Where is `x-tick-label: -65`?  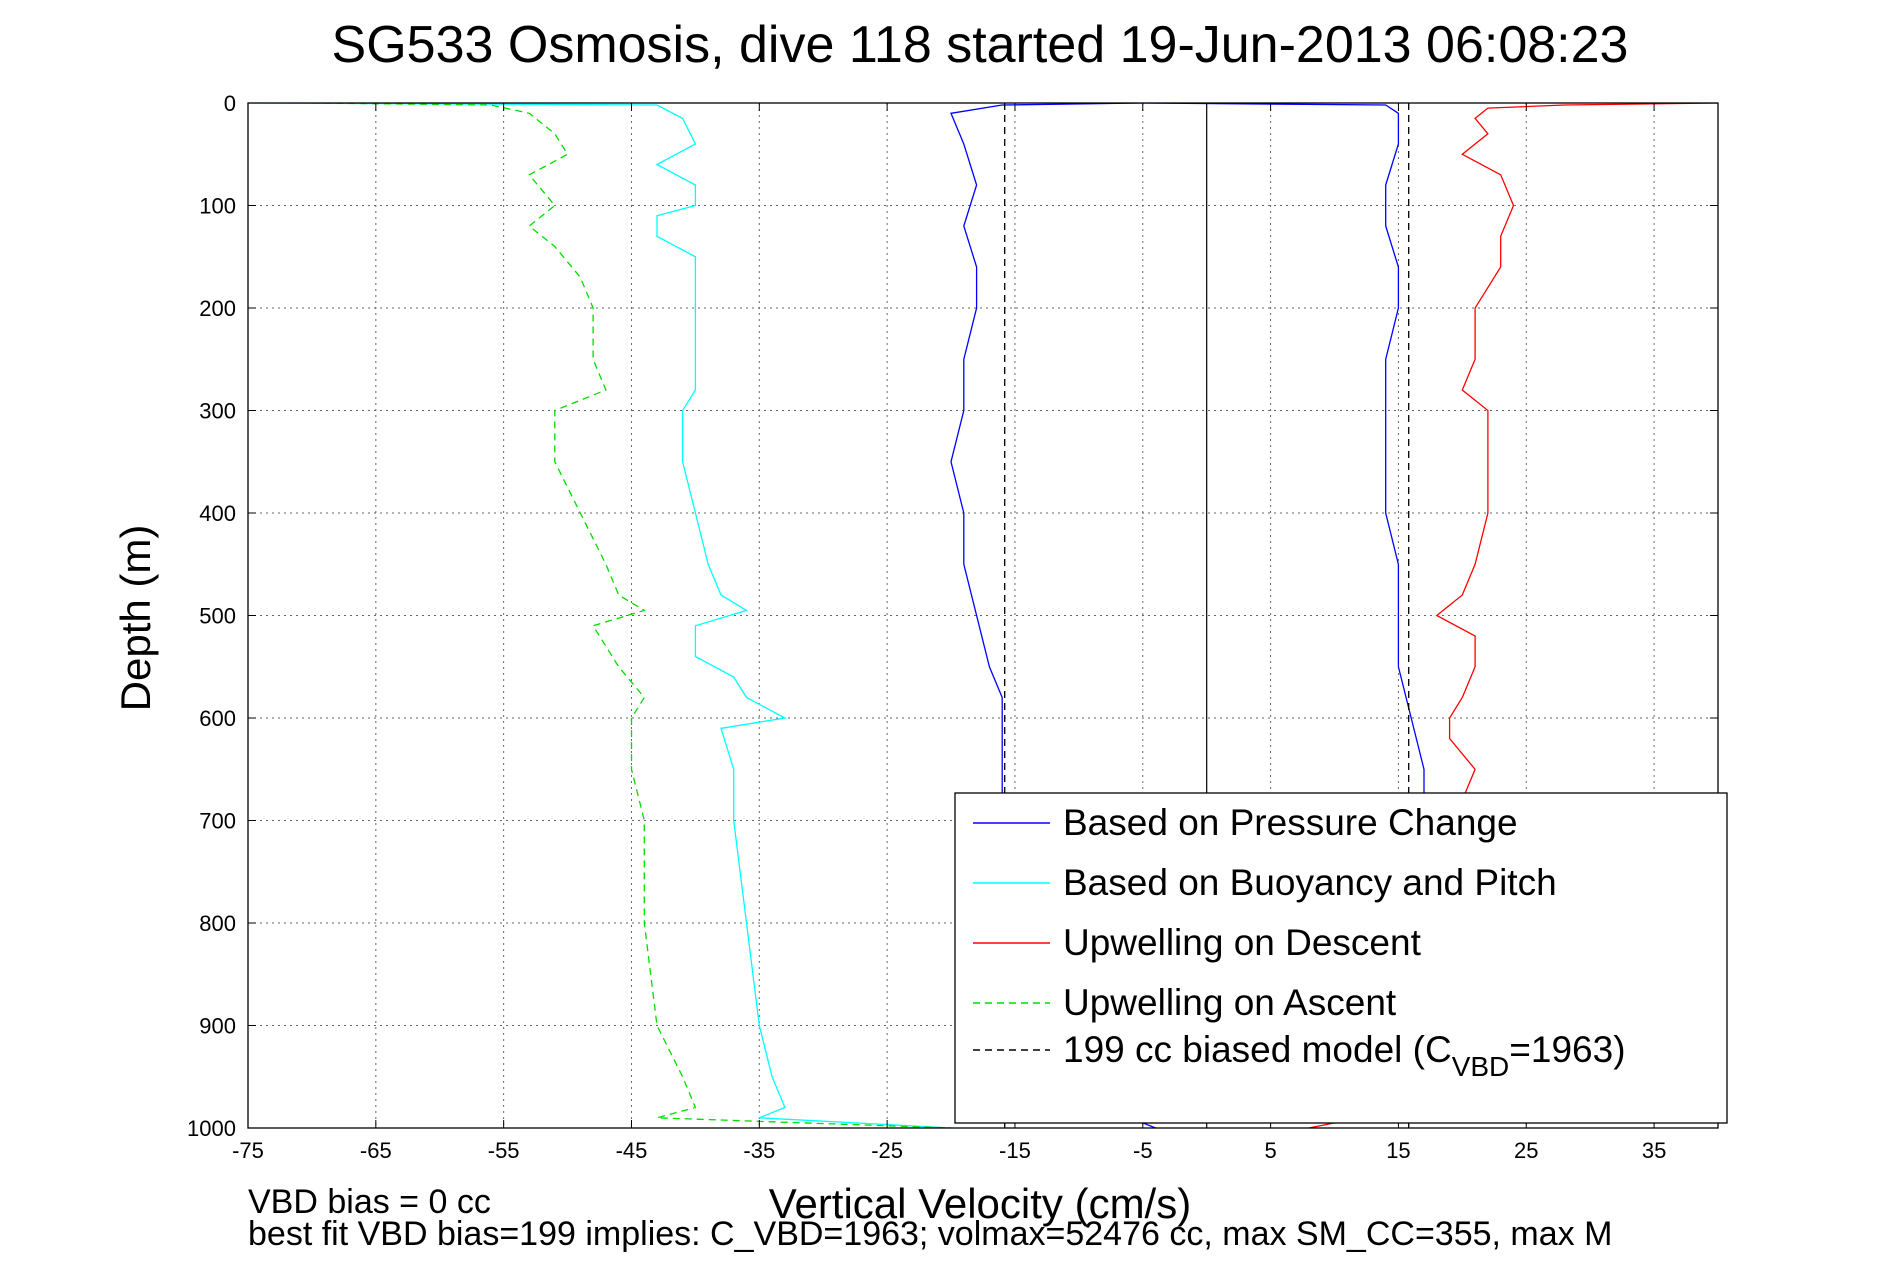 x-tick-label: -65 is located at coordinates (376, 1150).